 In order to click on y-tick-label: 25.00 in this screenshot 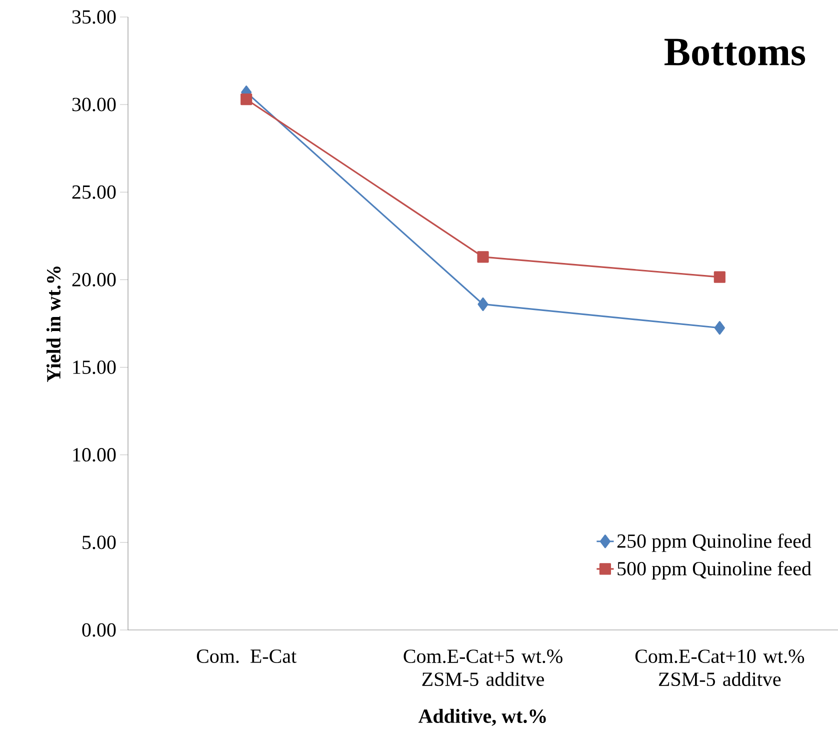, I will do `click(94, 192)`.